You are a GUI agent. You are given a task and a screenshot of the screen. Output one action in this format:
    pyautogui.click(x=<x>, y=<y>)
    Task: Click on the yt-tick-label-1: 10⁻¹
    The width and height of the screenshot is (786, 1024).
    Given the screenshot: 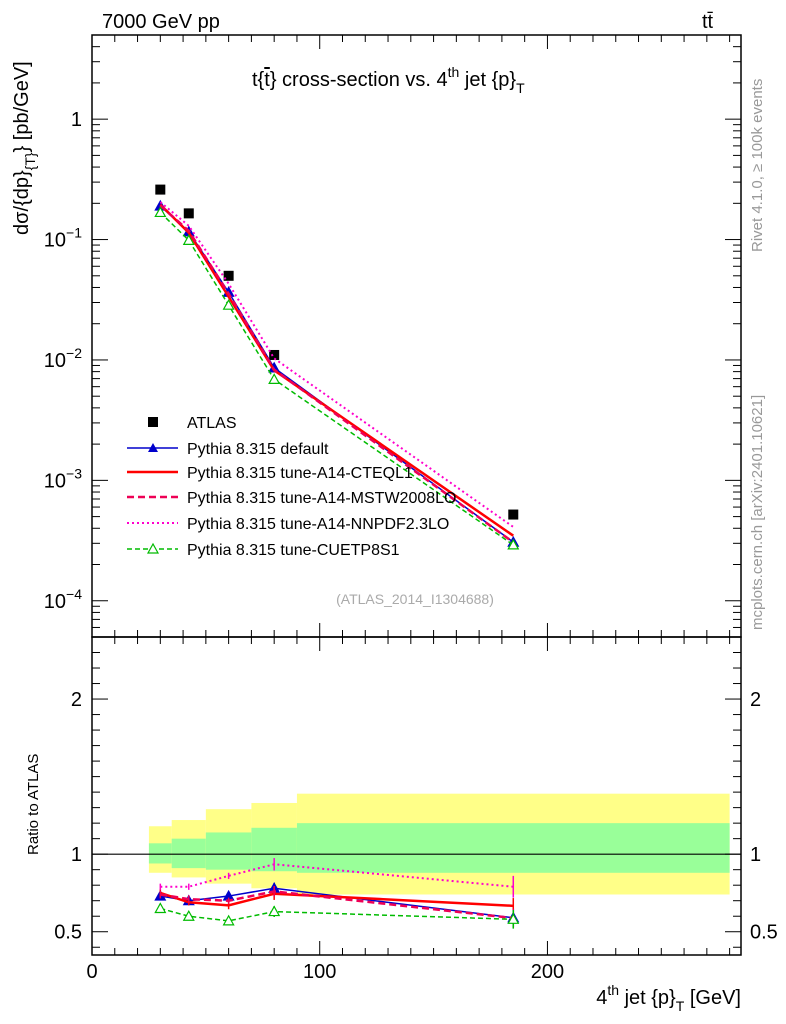 What is the action you would take?
    pyautogui.click(x=63, y=238)
    